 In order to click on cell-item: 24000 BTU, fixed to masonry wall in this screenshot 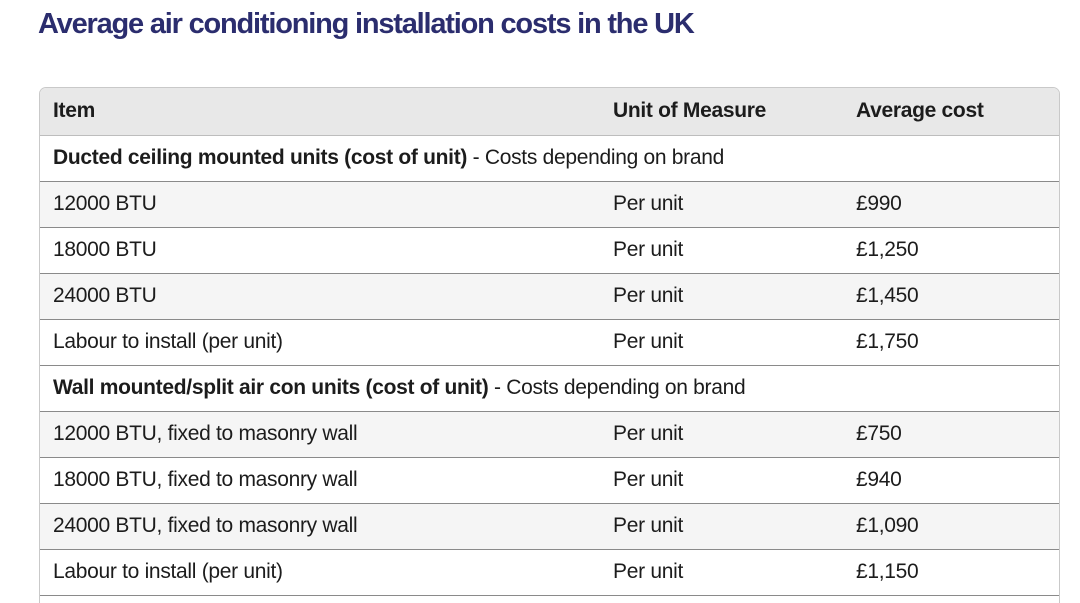, I will do `click(320, 526)`.